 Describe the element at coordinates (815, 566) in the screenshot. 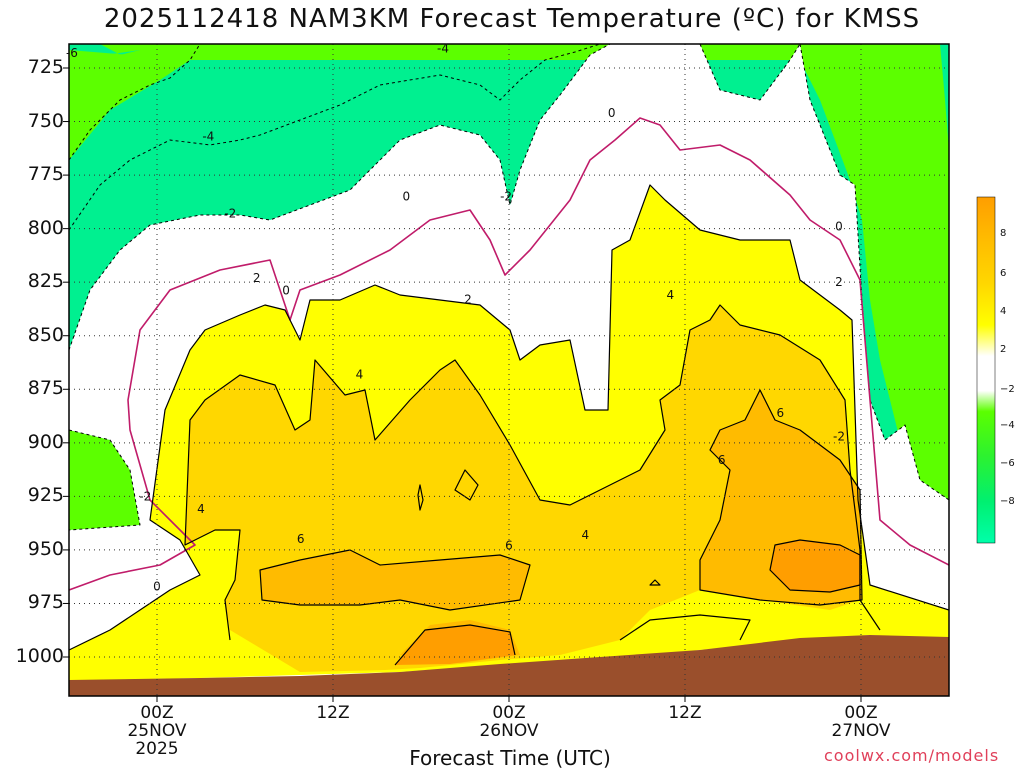

I see `contour-8-right` at that location.